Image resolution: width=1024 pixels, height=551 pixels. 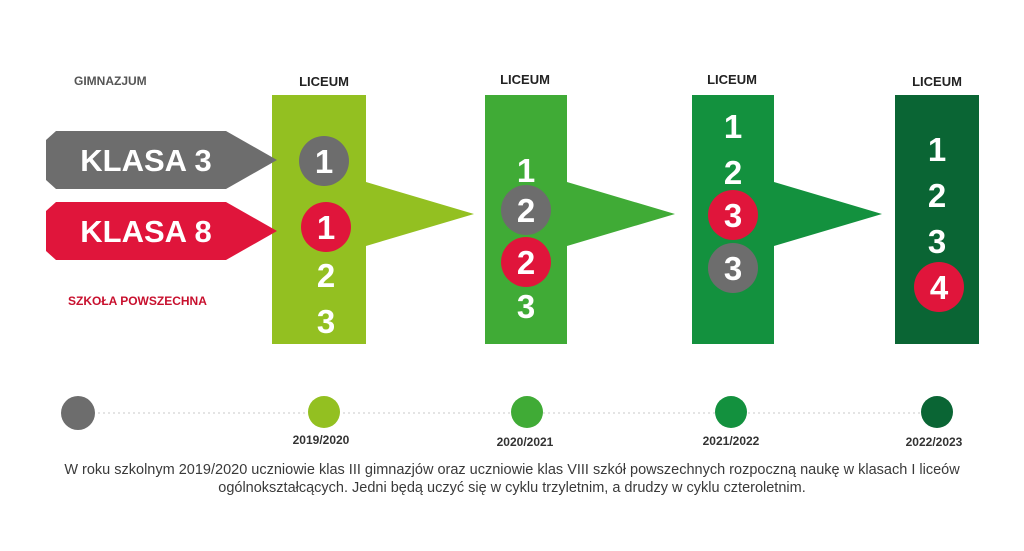 What do you see at coordinates (326, 321) in the screenshot?
I see `column-1-number-4: 3` at bounding box center [326, 321].